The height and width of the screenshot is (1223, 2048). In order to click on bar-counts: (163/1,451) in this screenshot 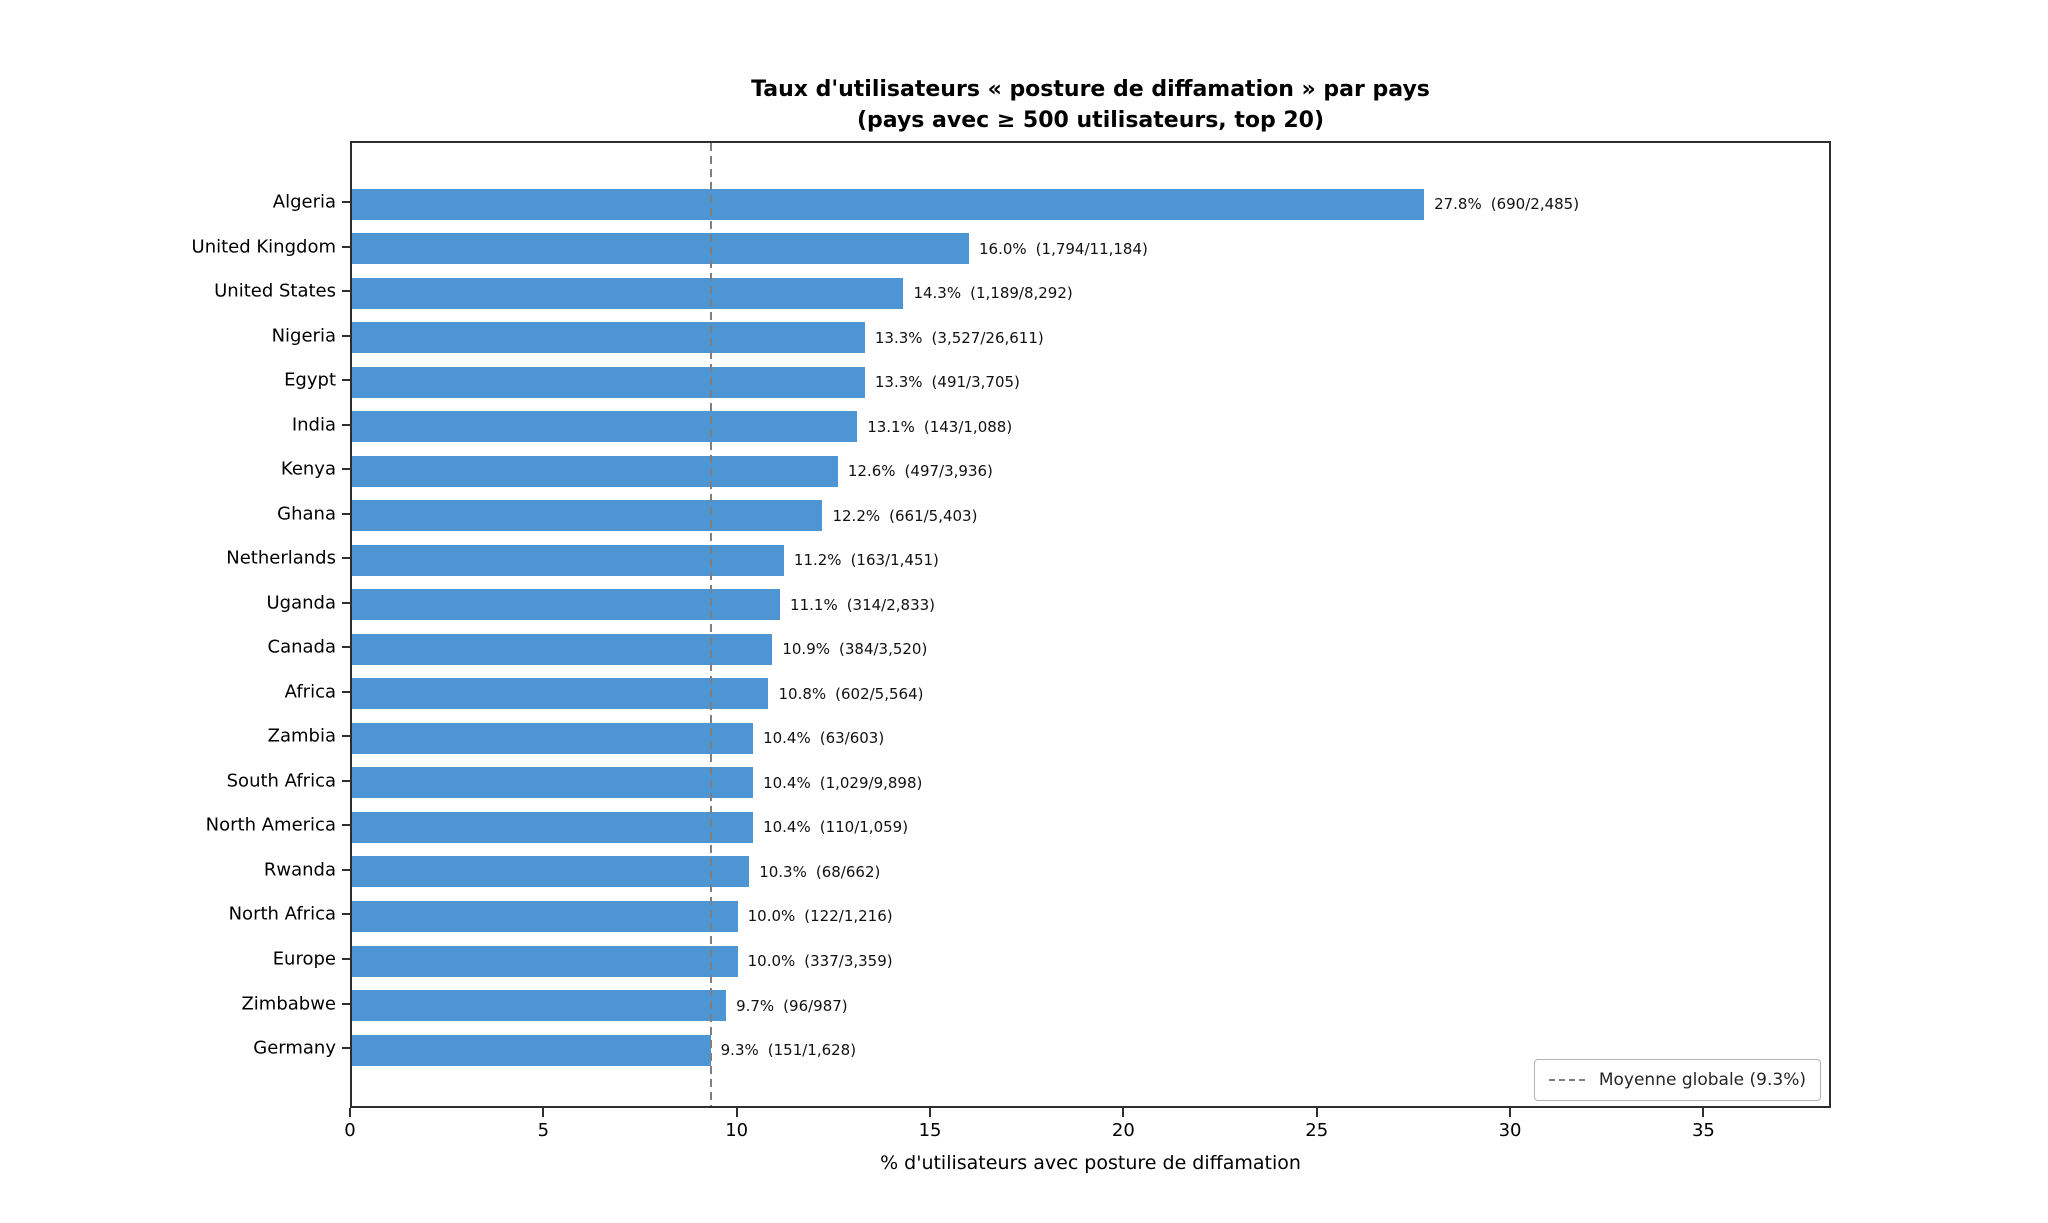, I will do `click(894, 560)`.